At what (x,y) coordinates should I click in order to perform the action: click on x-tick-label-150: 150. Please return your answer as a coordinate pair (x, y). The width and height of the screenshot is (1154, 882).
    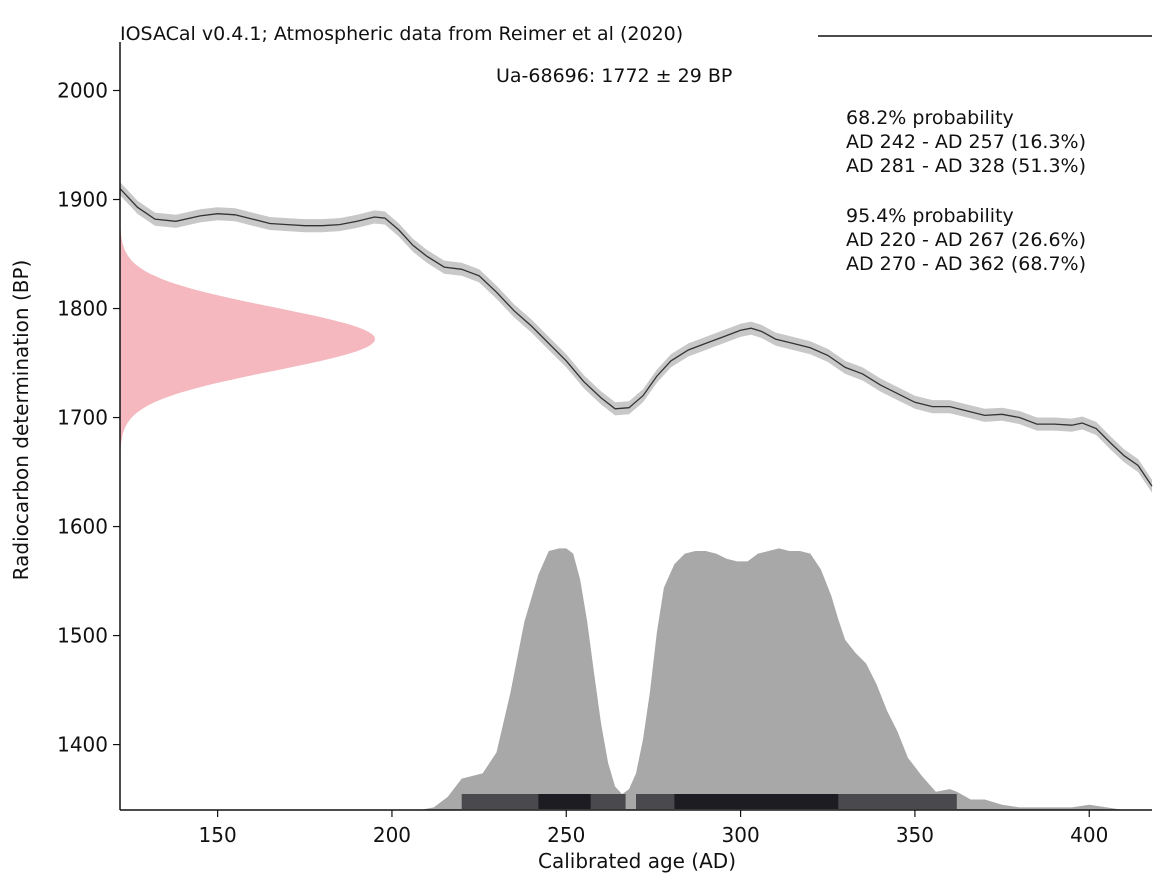
    Looking at the image, I should click on (218, 835).